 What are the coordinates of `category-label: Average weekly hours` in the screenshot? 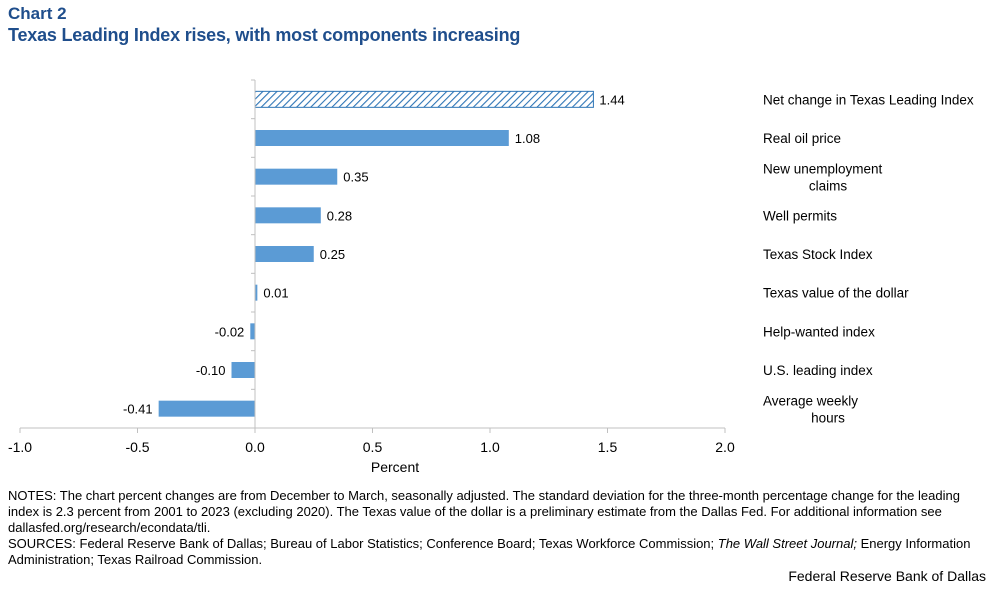 It's located at (810, 410).